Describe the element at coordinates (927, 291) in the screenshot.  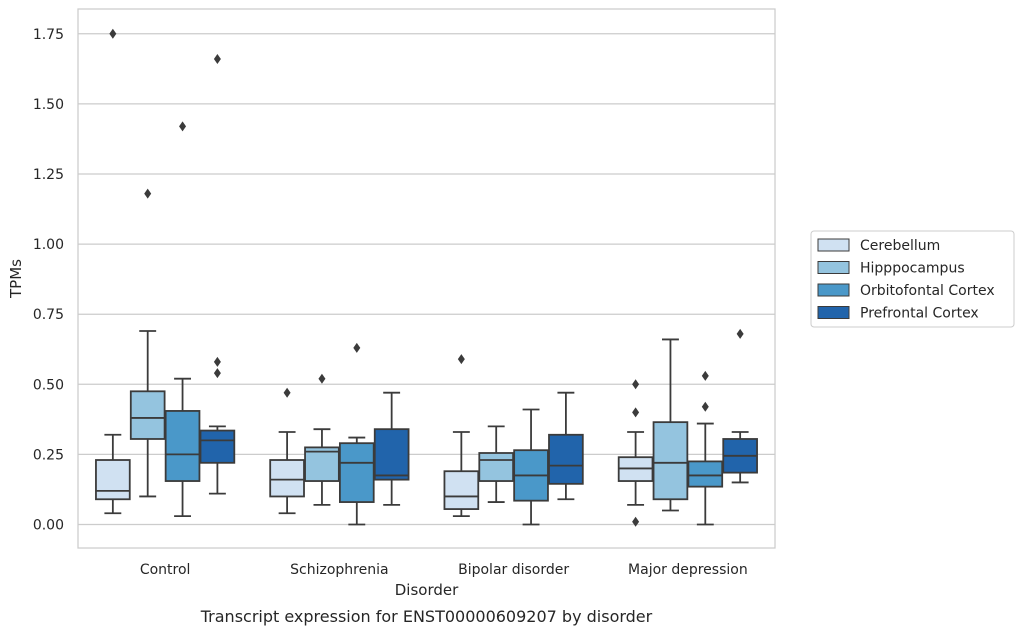
I see `legend-label: Orbitofontal Cortex` at that location.